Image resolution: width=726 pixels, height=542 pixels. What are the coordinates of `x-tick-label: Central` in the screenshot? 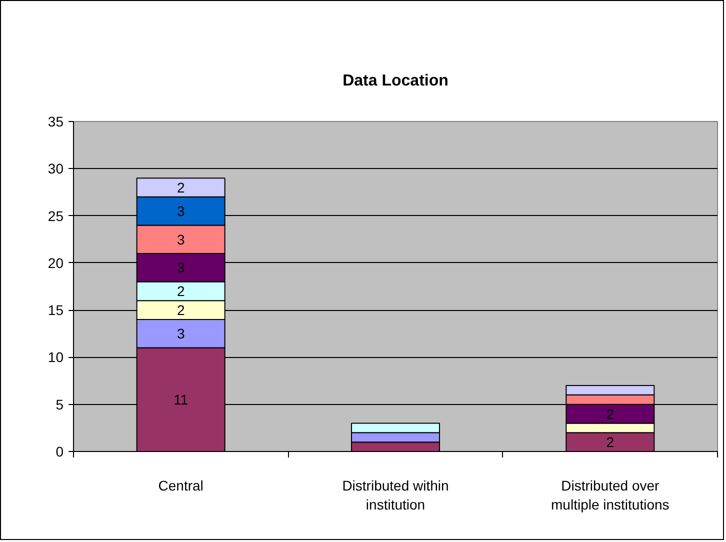 It's located at (181, 486).